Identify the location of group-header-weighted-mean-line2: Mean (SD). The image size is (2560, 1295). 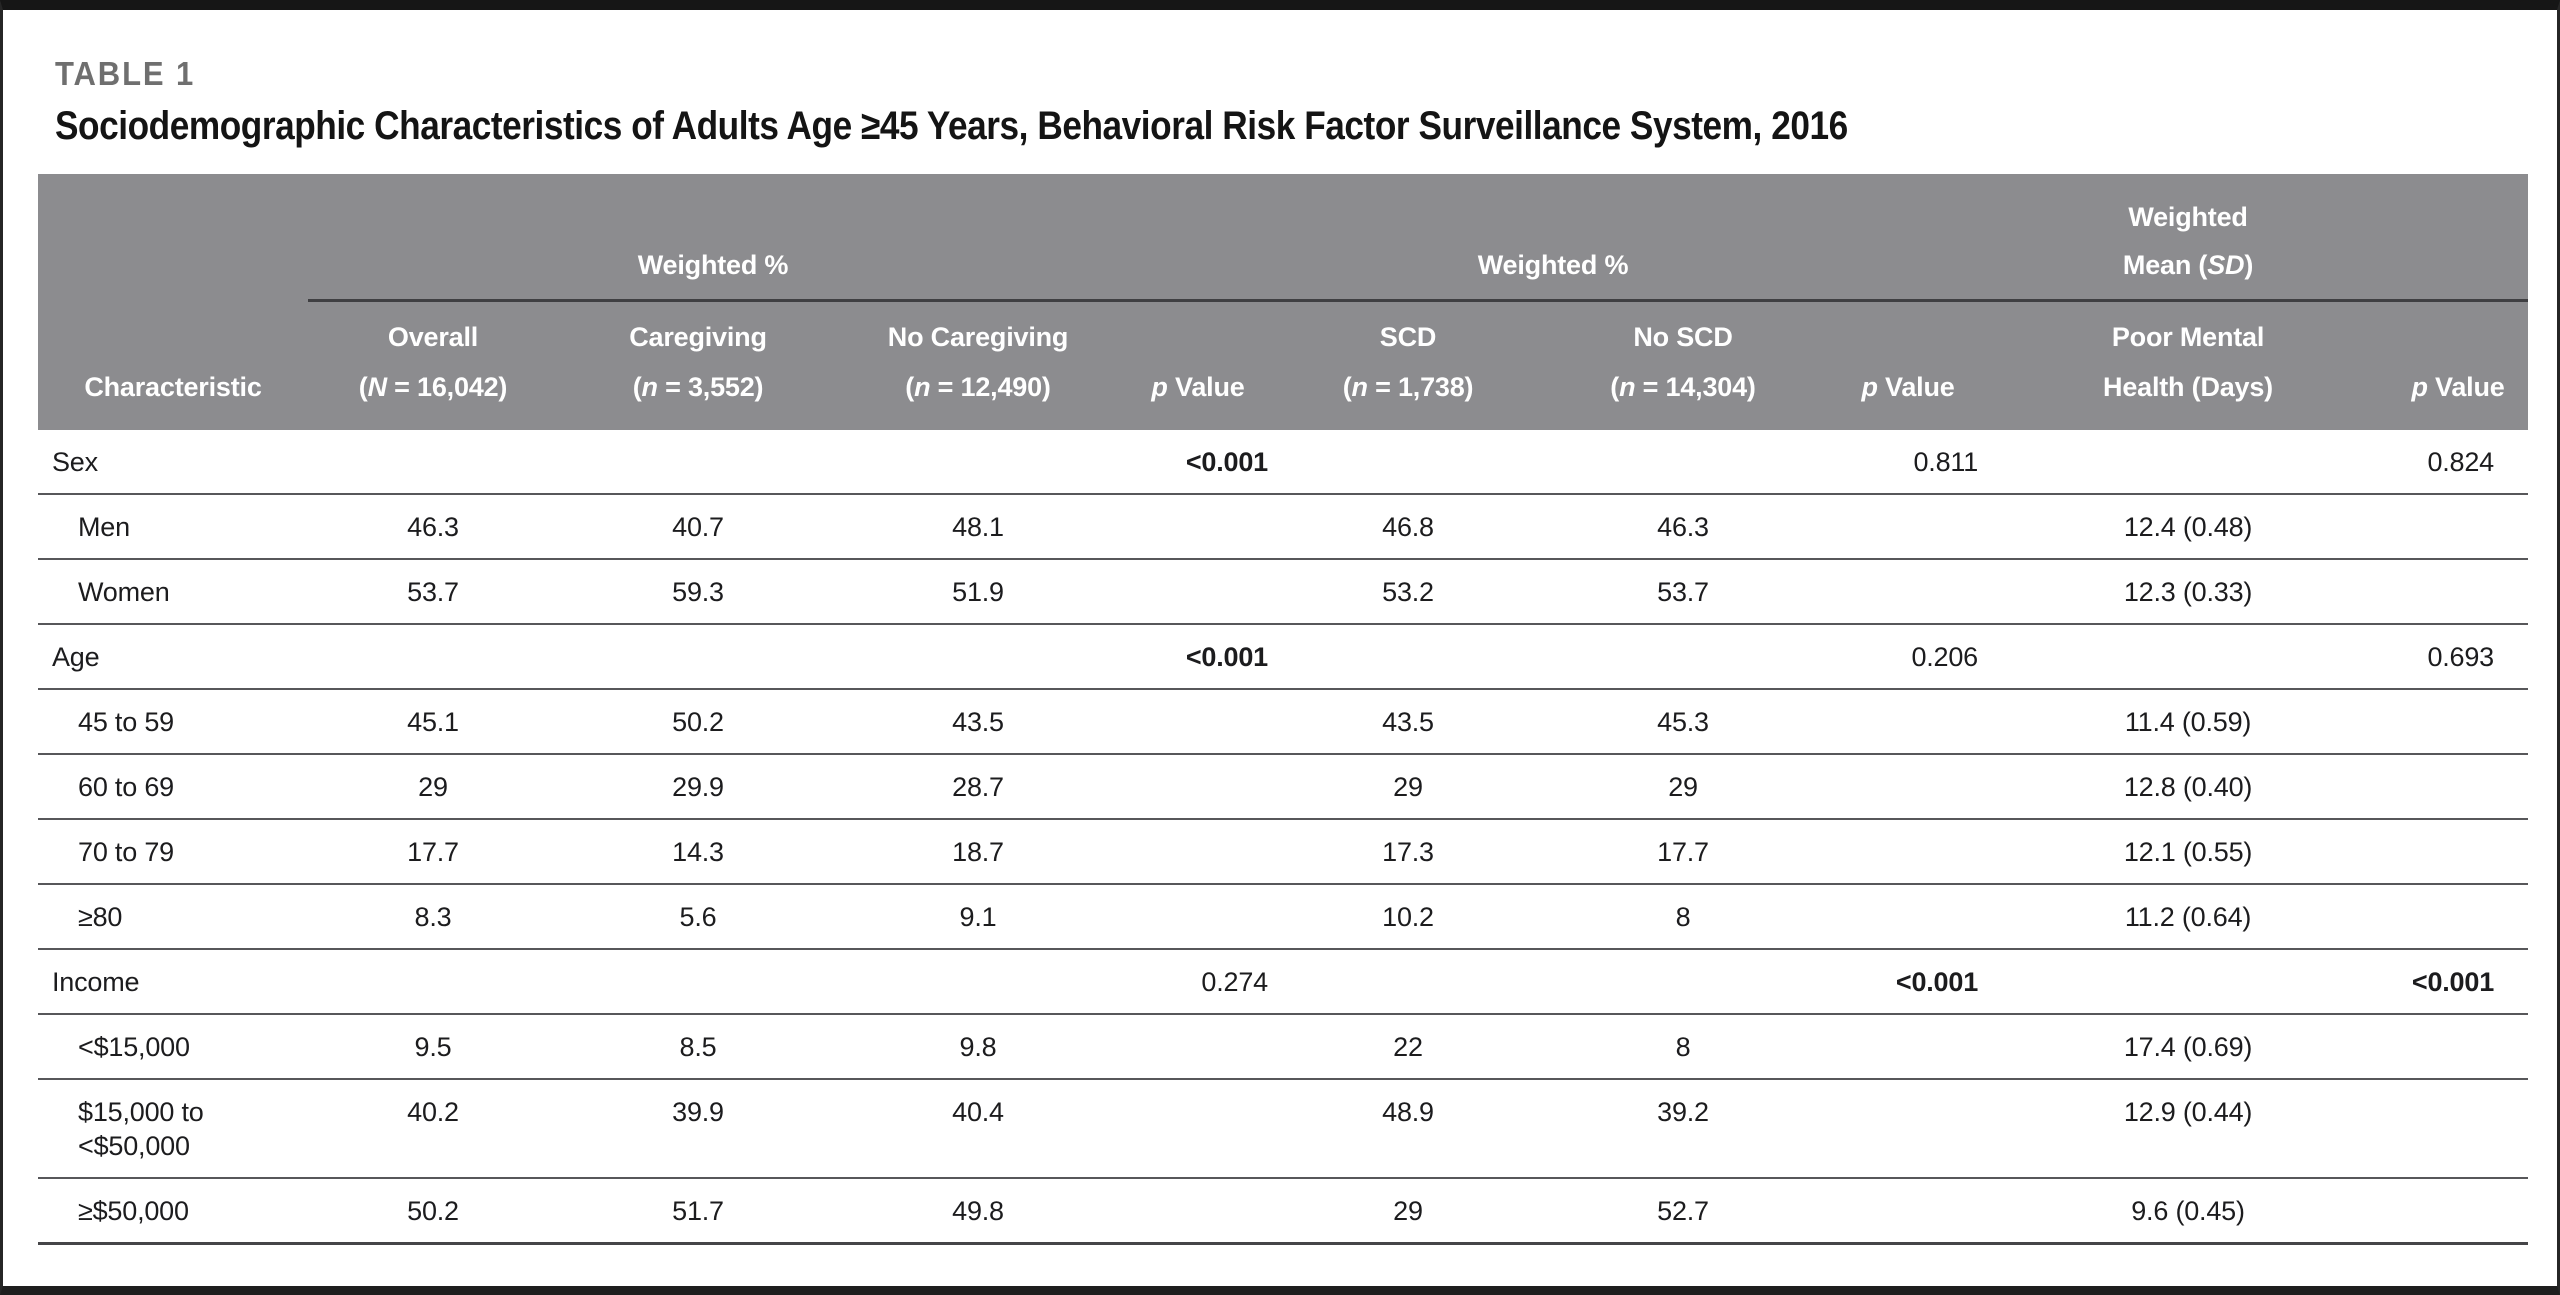
(2188, 264).